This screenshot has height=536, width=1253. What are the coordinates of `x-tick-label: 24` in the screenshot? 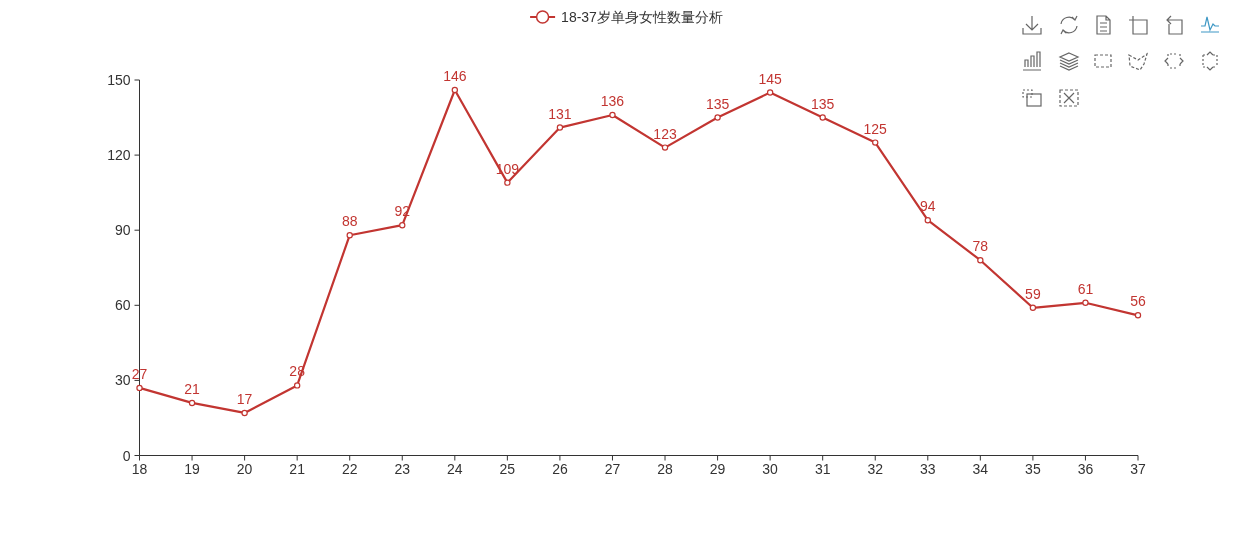 It's located at (455, 468).